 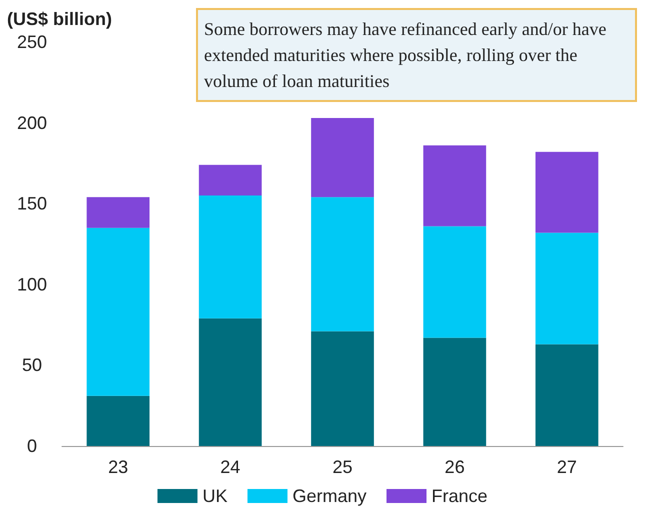 What do you see at coordinates (32, 446) in the screenshot?
I see `y-tick-label: 0` at bounding box center [32, 446].